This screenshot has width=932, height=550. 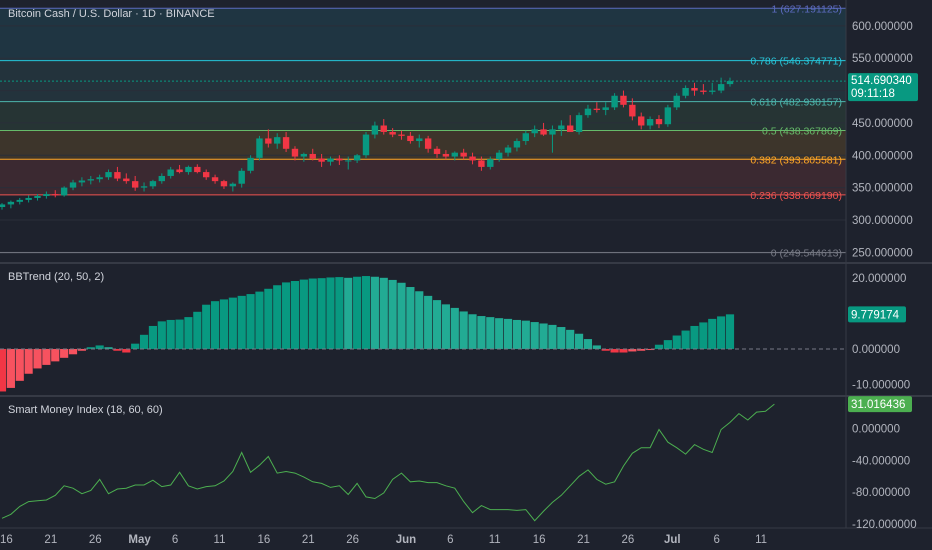 I want to click on smi-title: Smart Money Index (18, 60, 60), so click(x=85, y=410).